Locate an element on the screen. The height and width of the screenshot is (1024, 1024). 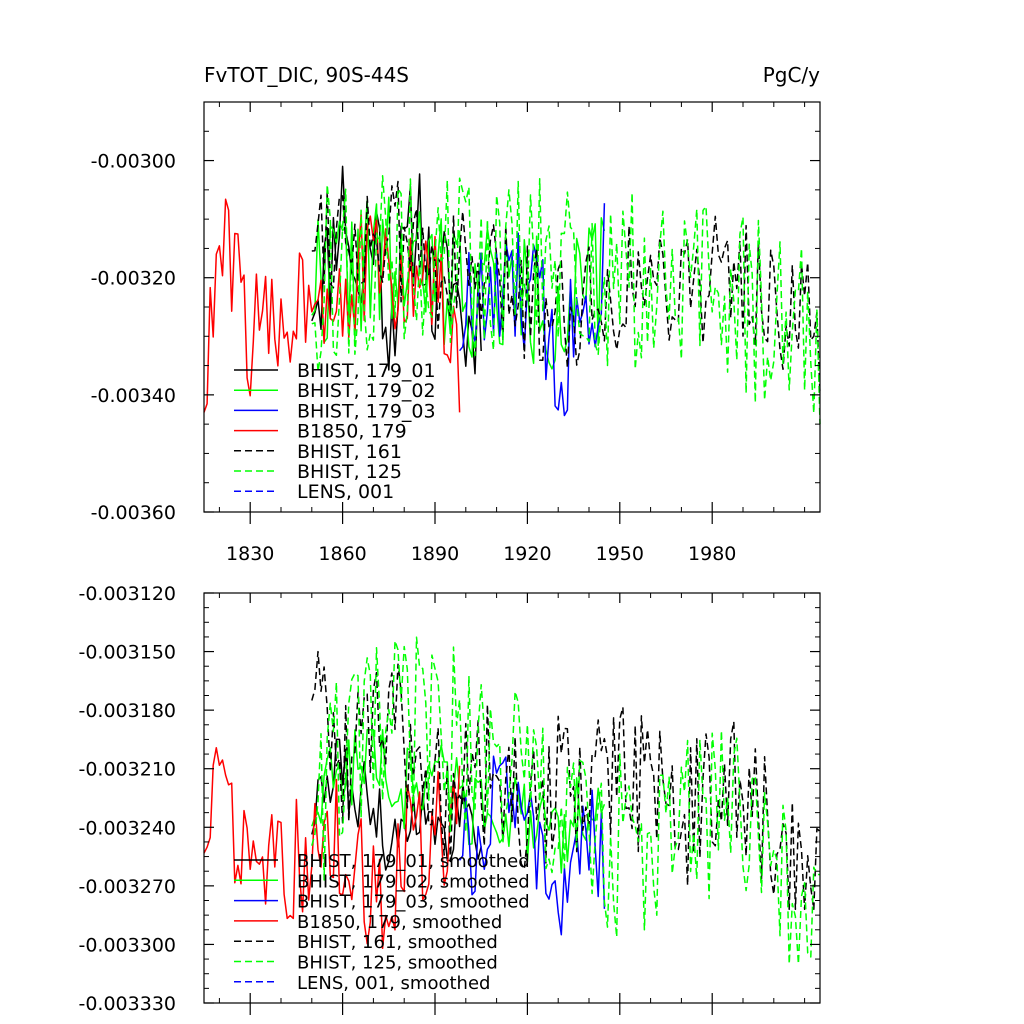
legend-label: BHIST, 179_02 is located at coordinates (366, 391).